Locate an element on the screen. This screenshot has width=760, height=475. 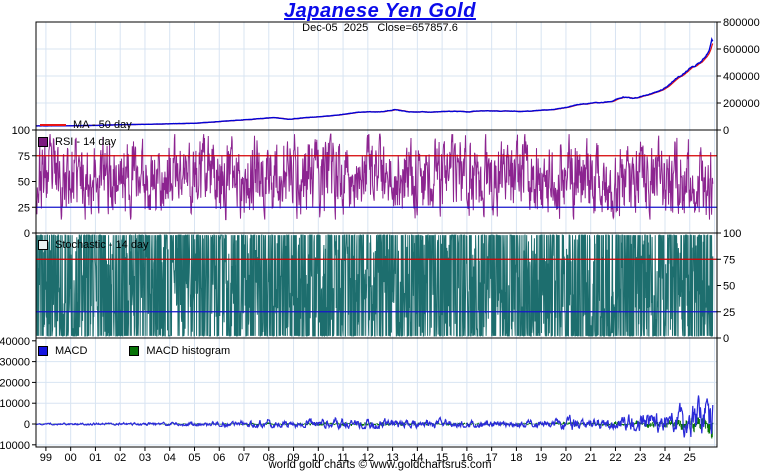
x-tick-label: 24 is located at coordinates (665, 458).